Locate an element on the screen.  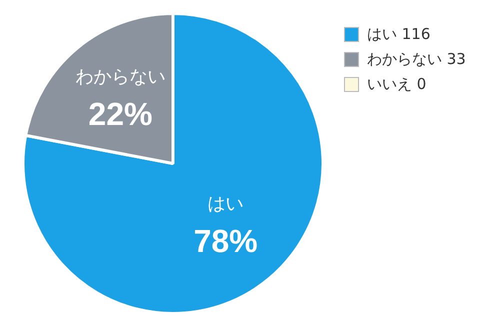
legend-label: はい 116 is located at coordinates (398, 34).